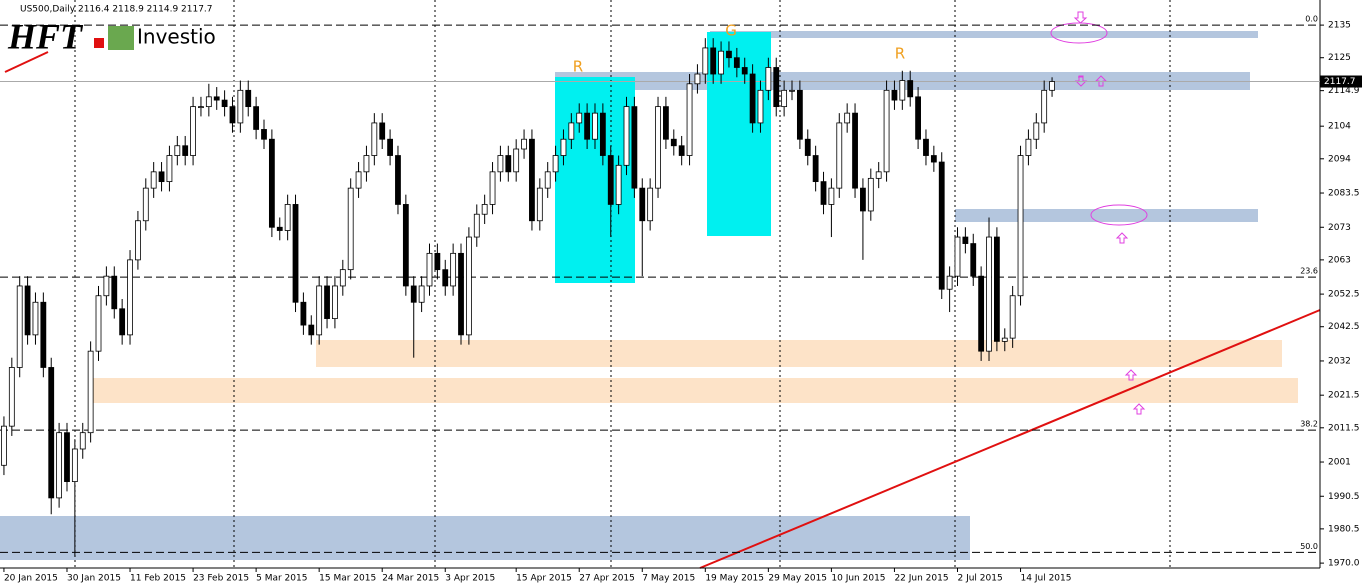 The image size is (1362, 586). I want to click on x-tick-label: 23 Feb 2015, so click(221, 579).